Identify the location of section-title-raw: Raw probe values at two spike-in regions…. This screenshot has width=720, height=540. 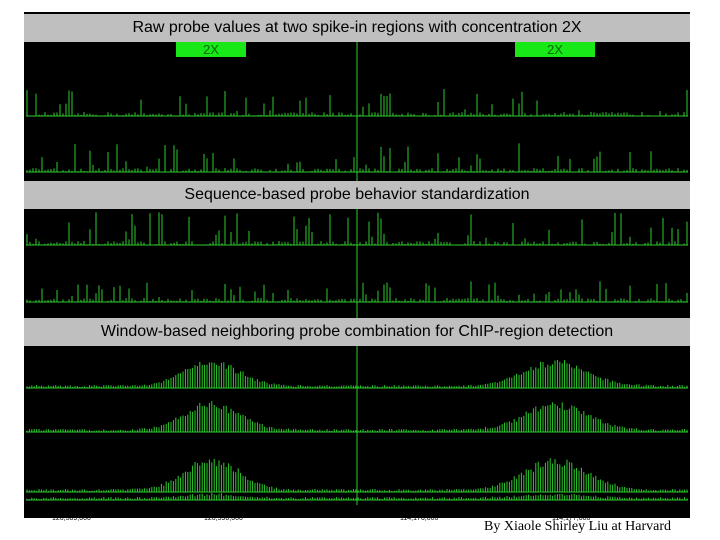
(357, 28).